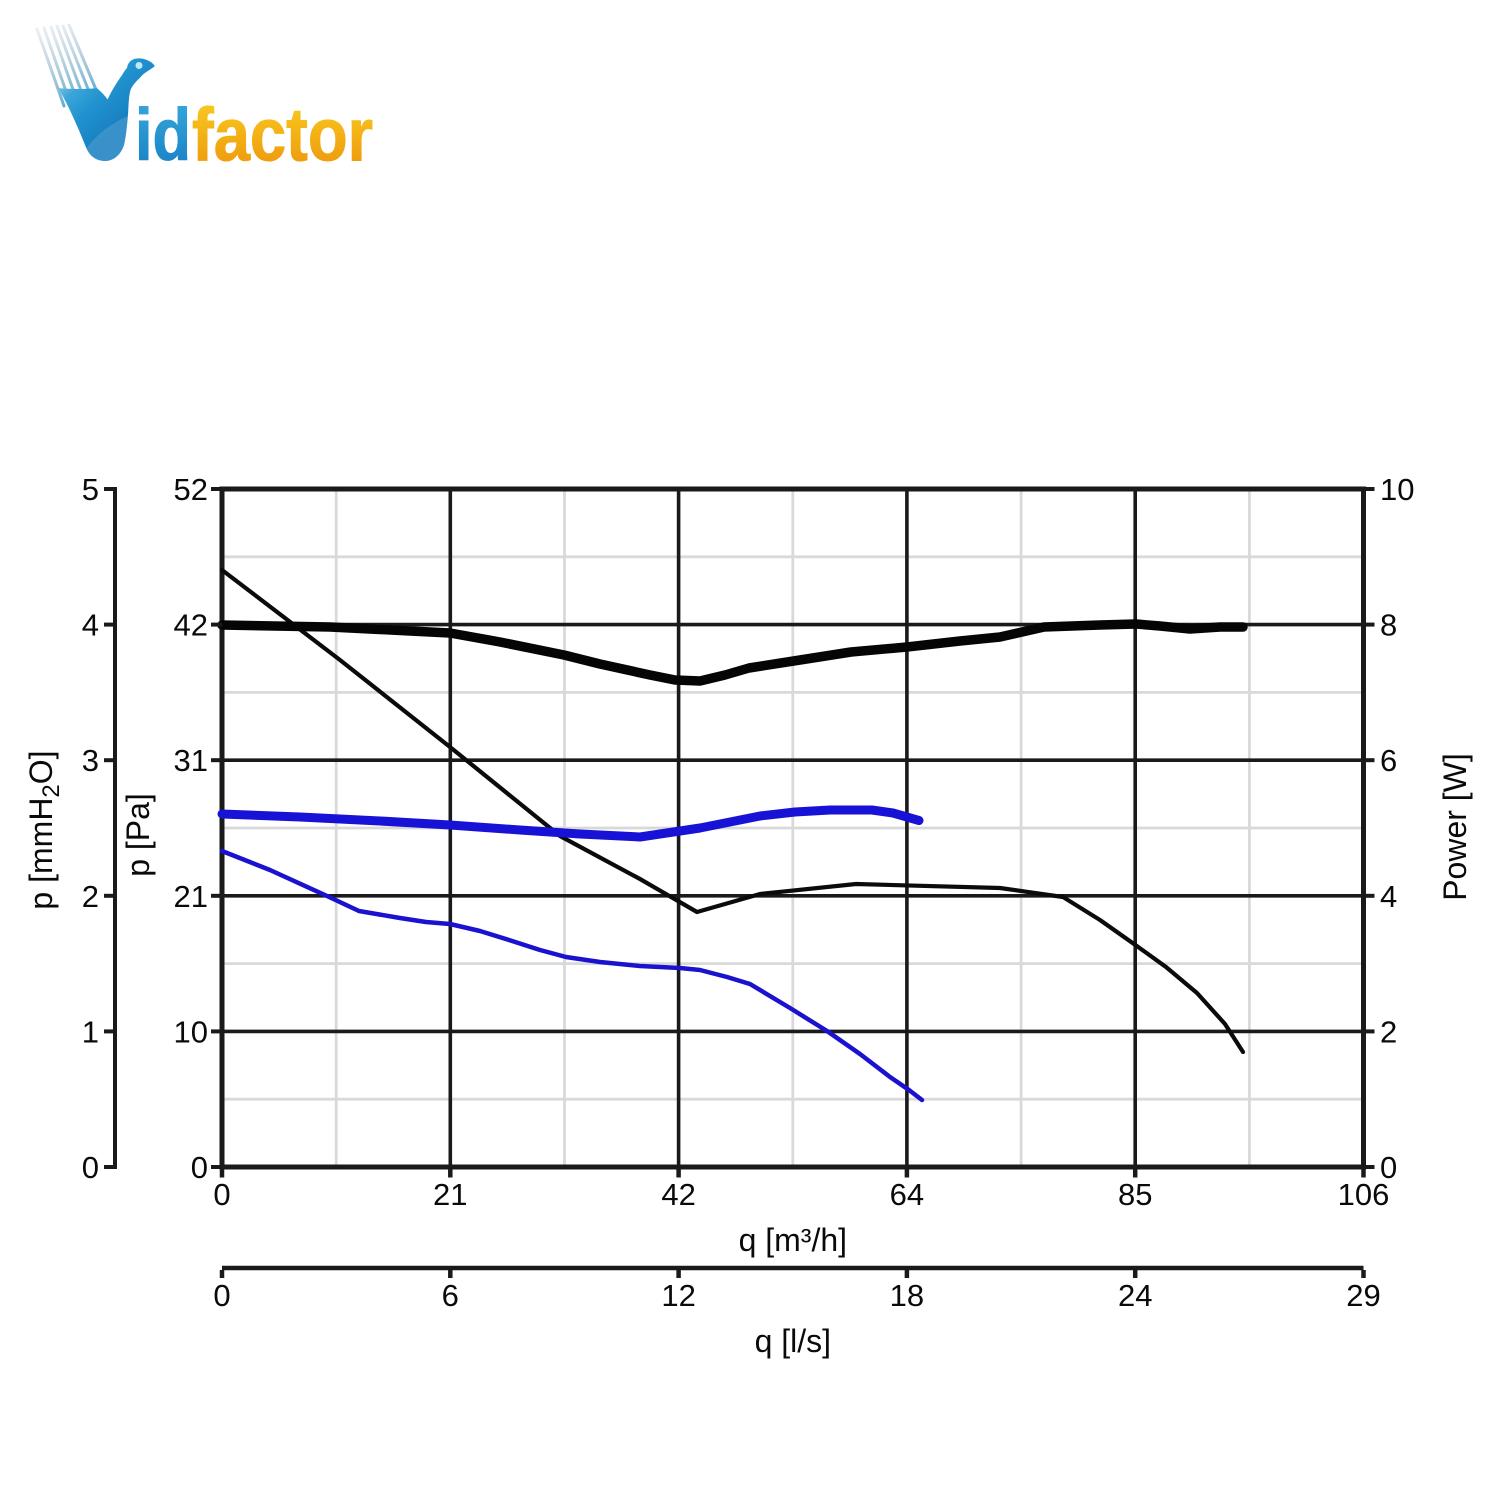 Image resolution: width=1500 pixels, height=1500 pixels. I want to click on svg-text: 24, so click(1135, 1295).